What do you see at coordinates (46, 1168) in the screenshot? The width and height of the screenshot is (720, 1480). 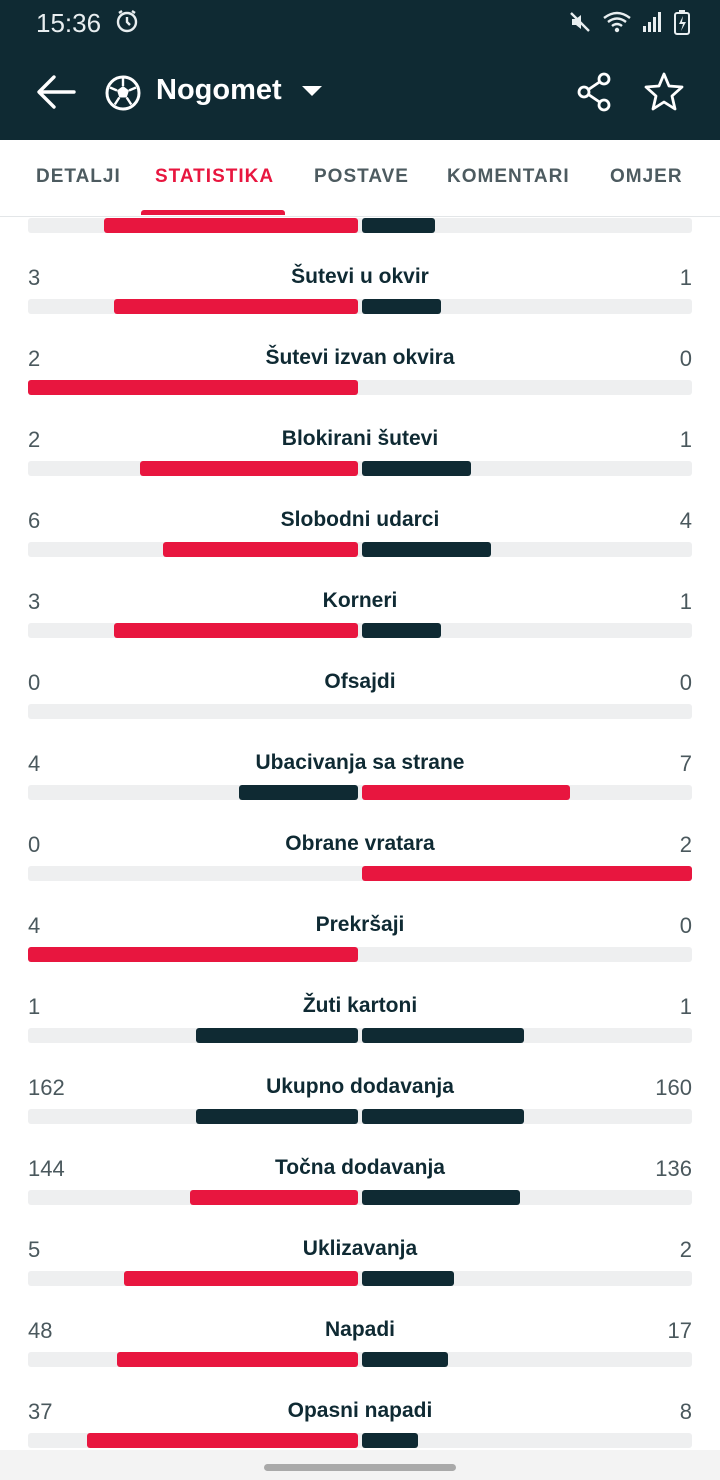 I see `stat-home-value: 144` at bounding box center [46, 1168].